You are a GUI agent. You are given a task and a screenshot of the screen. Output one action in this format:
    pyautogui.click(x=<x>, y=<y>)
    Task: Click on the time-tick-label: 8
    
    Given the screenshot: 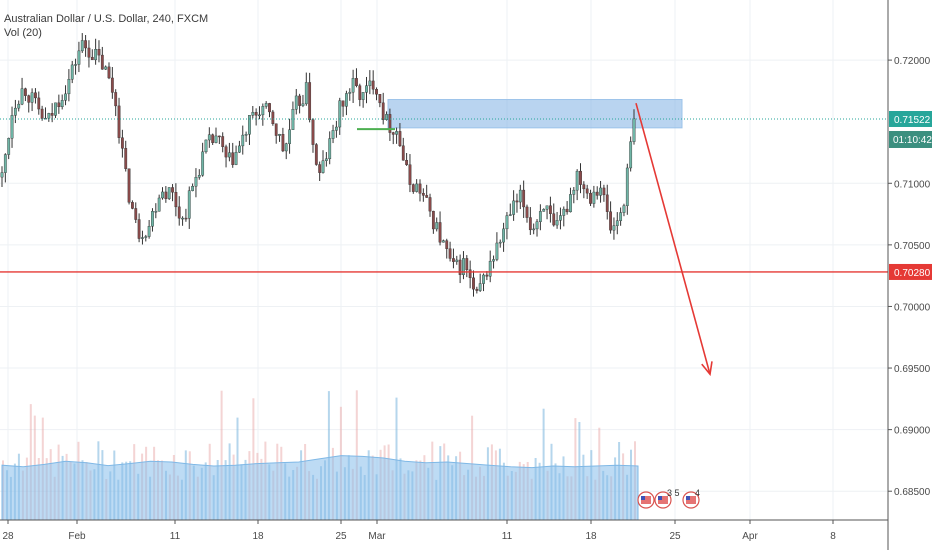 What is the action you would take?
    pyautogui.click(x=833, y=536)
    